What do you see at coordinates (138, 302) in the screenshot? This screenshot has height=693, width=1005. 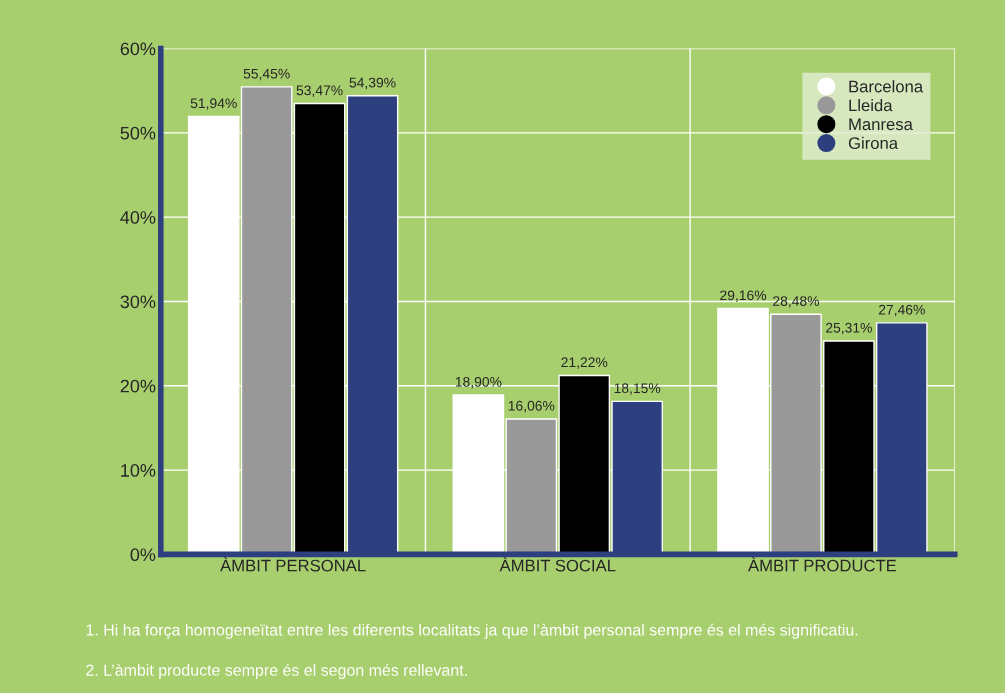 I see `y-tick-label: 30%` at bounding box center [138, 302].